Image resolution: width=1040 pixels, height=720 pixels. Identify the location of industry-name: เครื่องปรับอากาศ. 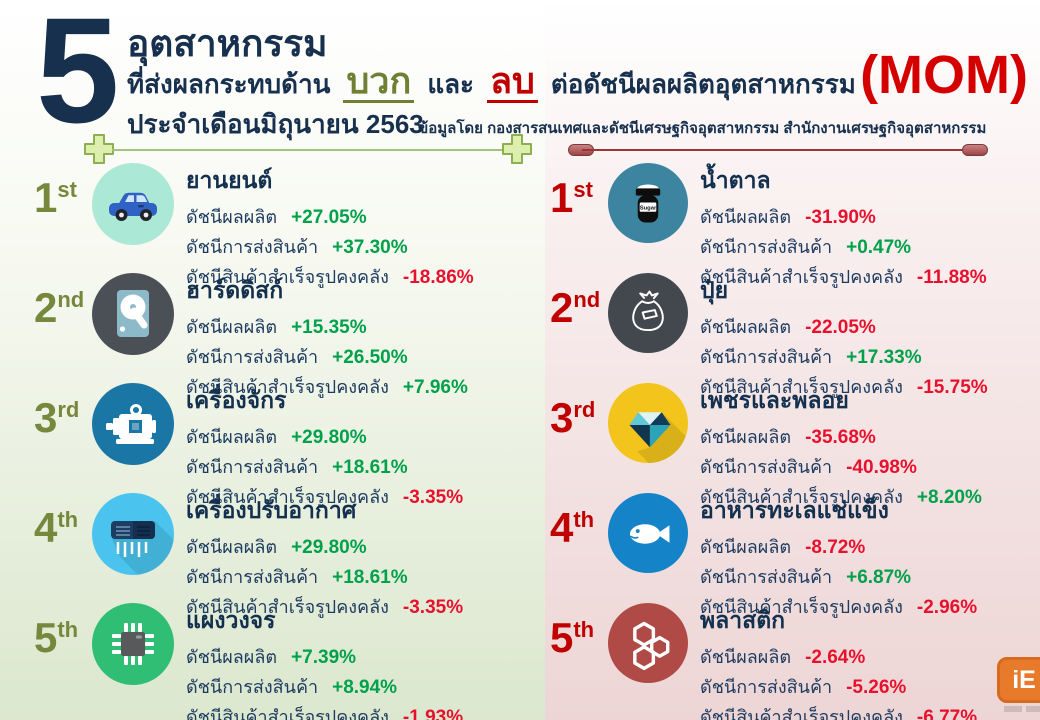
(271, 510).